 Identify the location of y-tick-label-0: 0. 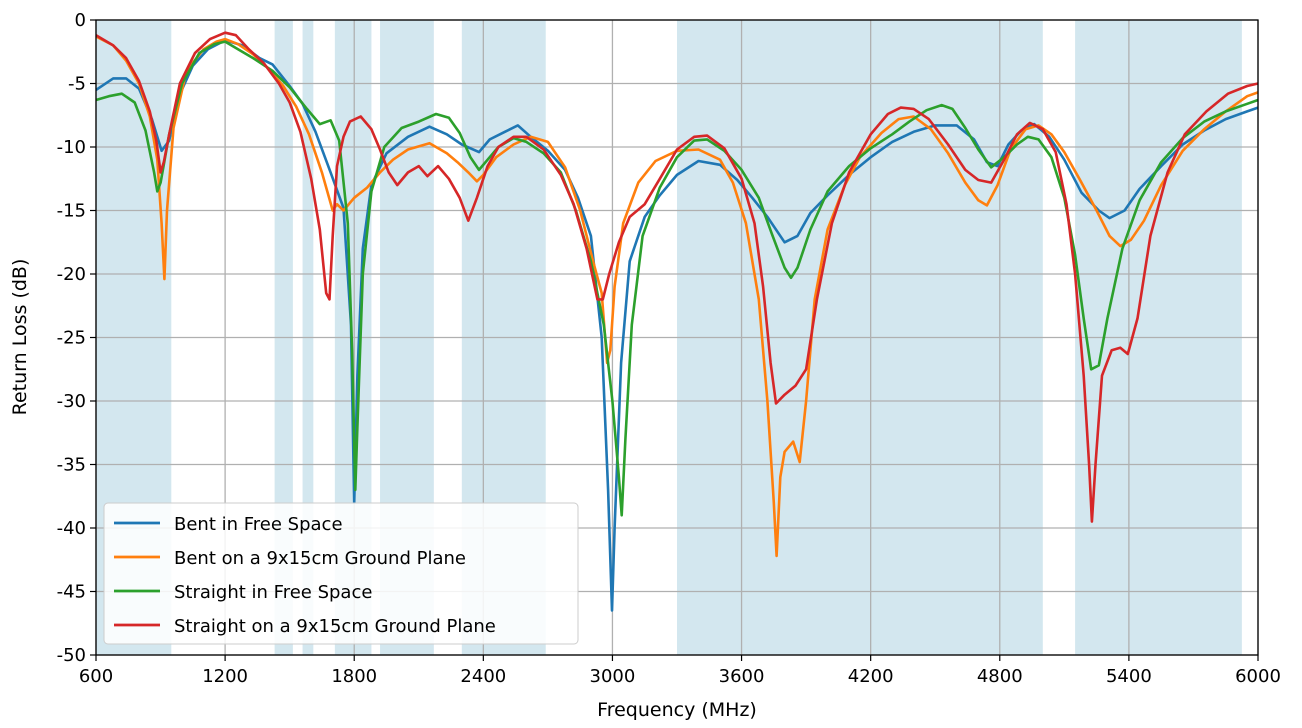
(80, 20).